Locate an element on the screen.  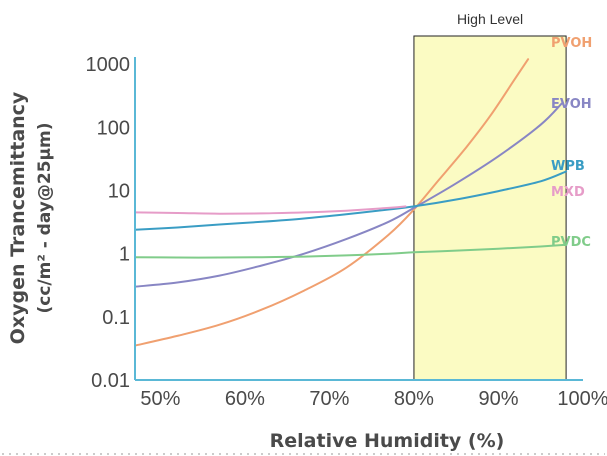
series-label-pvdc: PVDC is located at coordinates (571, 242).